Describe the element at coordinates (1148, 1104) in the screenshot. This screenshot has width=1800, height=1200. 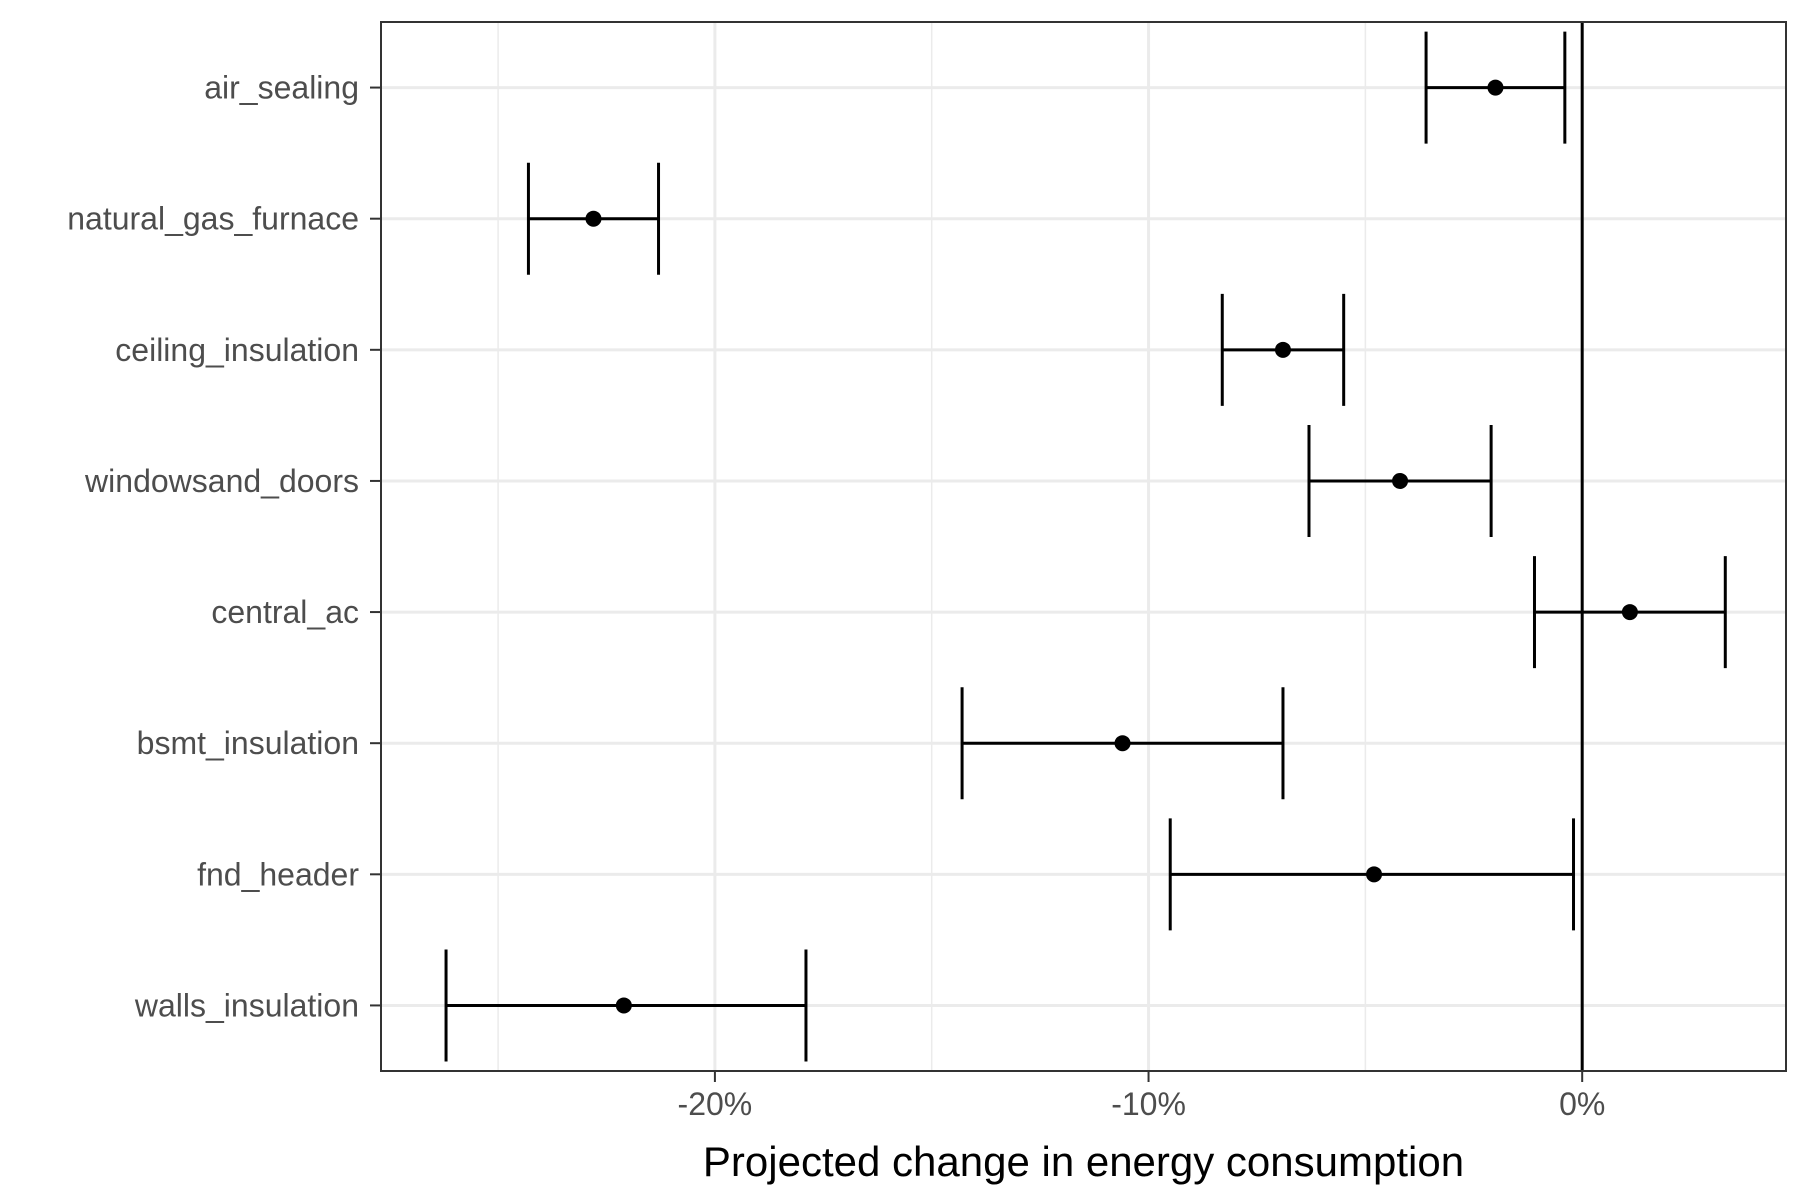
I see `x-tick-label: -10%` at that location.